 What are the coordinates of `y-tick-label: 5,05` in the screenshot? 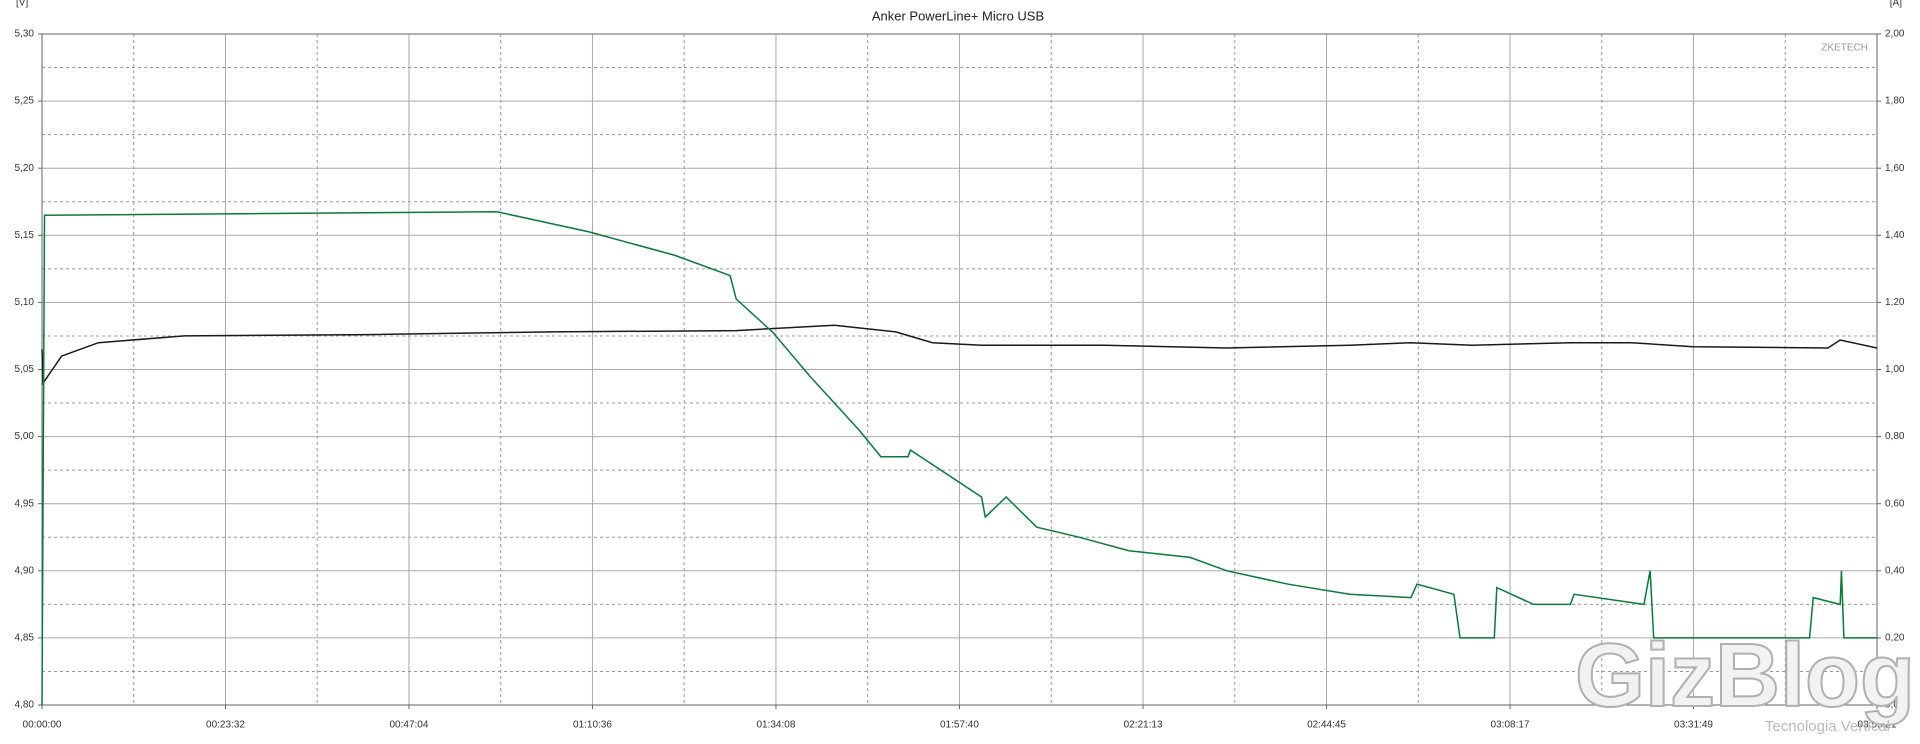 It's located at (25, 369).